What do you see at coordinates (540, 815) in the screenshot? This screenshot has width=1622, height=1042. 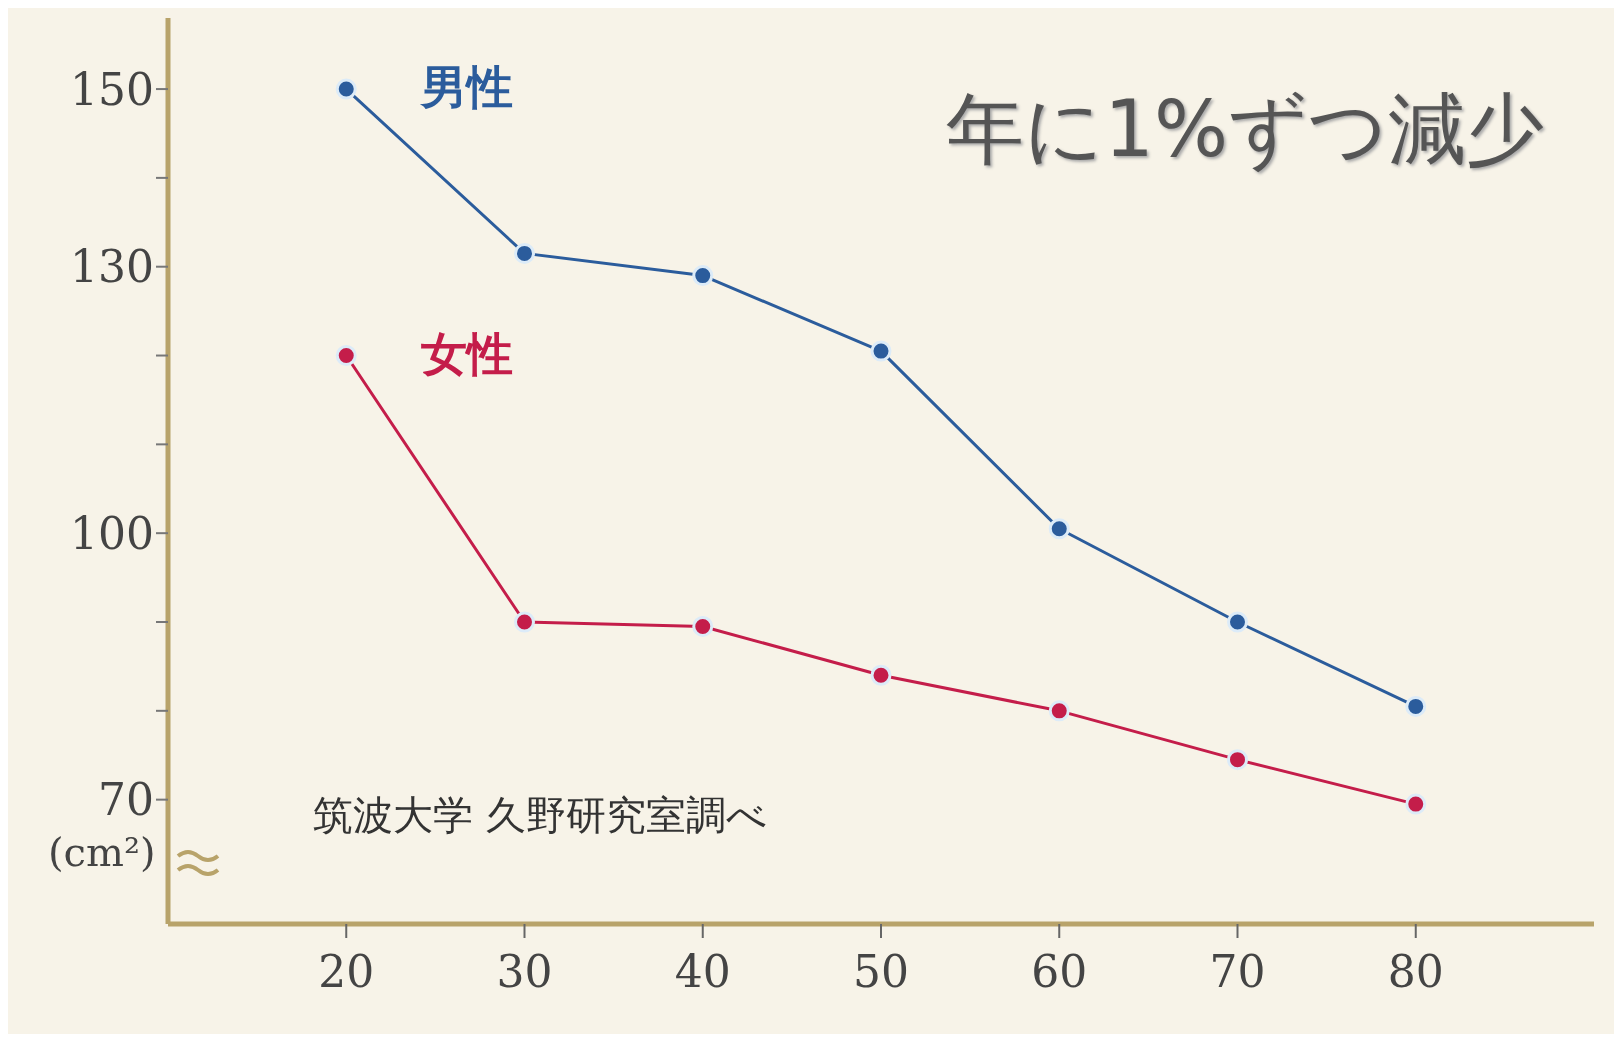 I see `annotation: 筑波大学 久野研究室調べ` at bounding box center [540, 815].